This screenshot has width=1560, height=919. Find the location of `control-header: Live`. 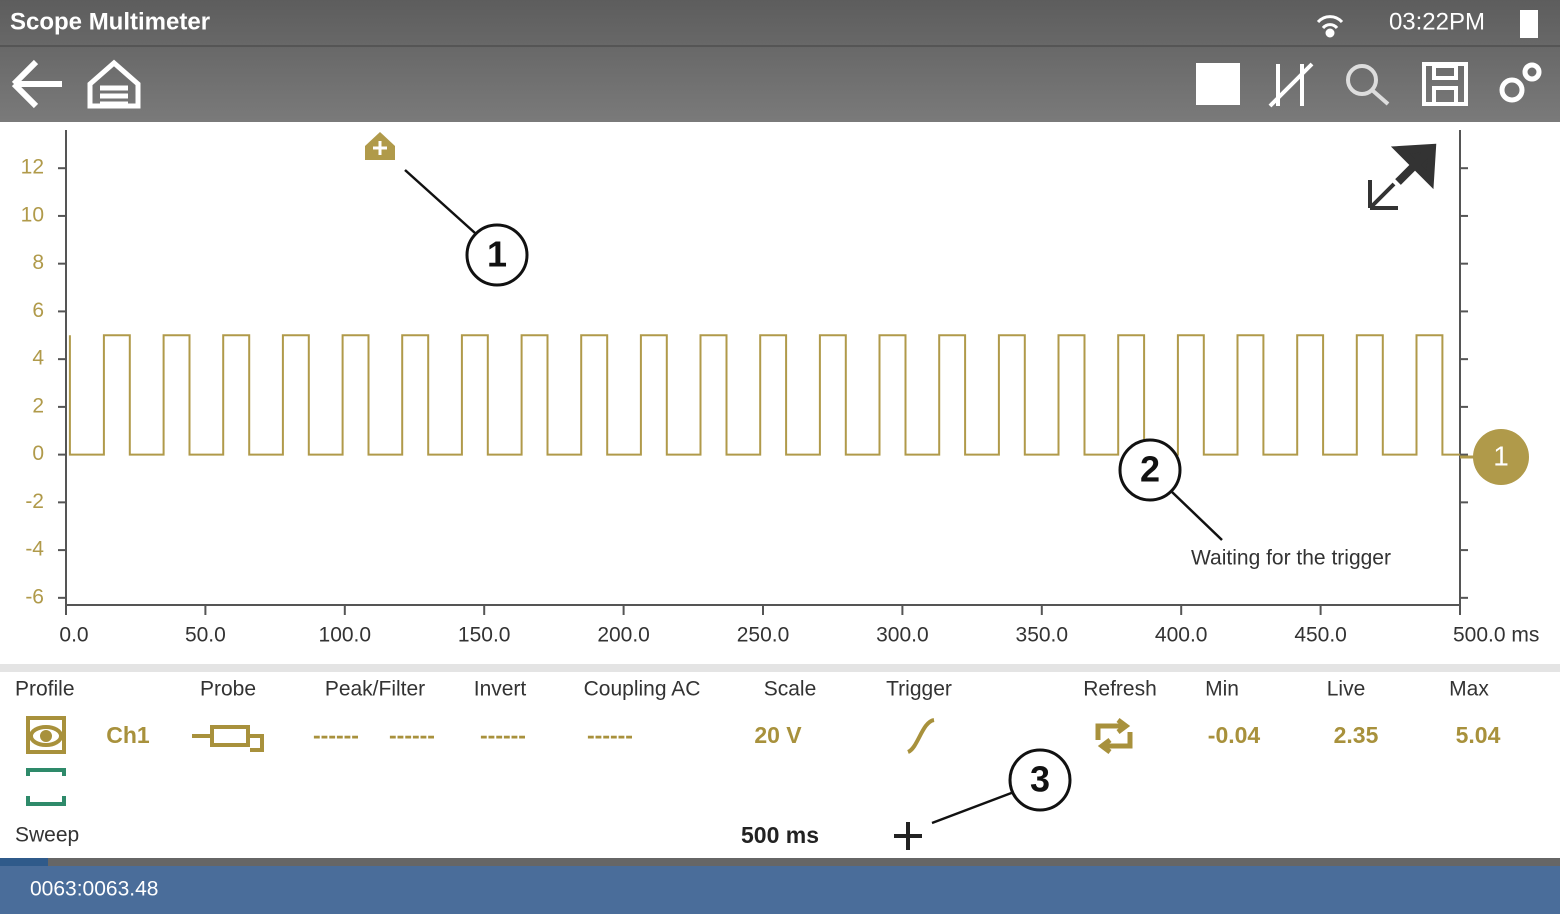

control-header: Live is located at coordinates (1346, 689).